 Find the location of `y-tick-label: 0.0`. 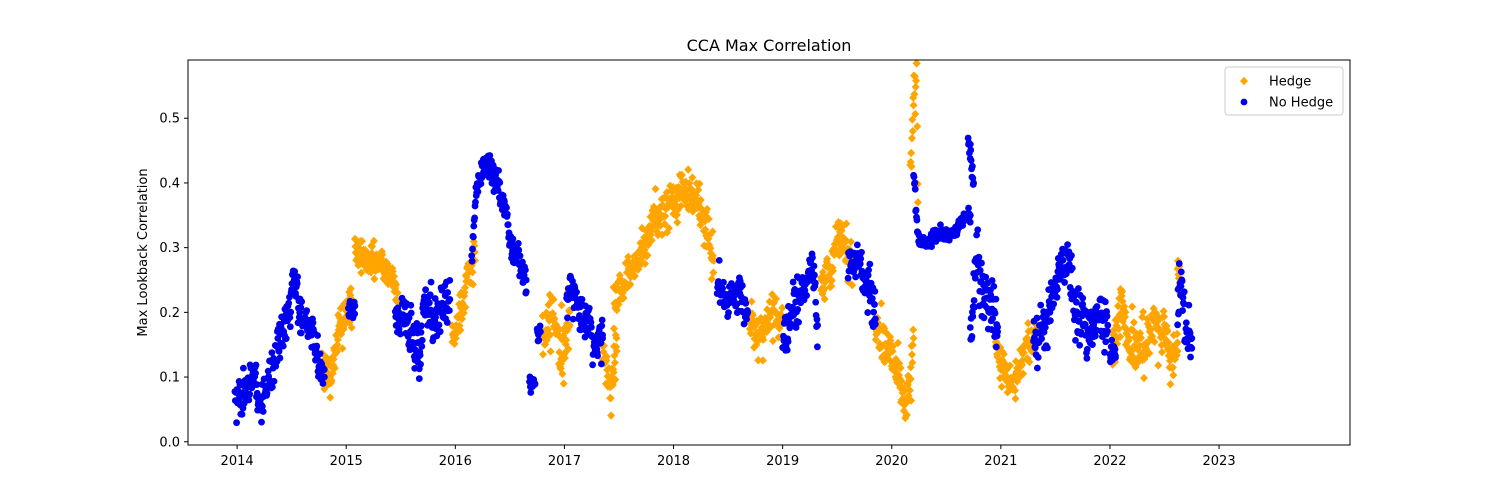

y-tick-label: 0.0 is located at coordinates (169, 442).